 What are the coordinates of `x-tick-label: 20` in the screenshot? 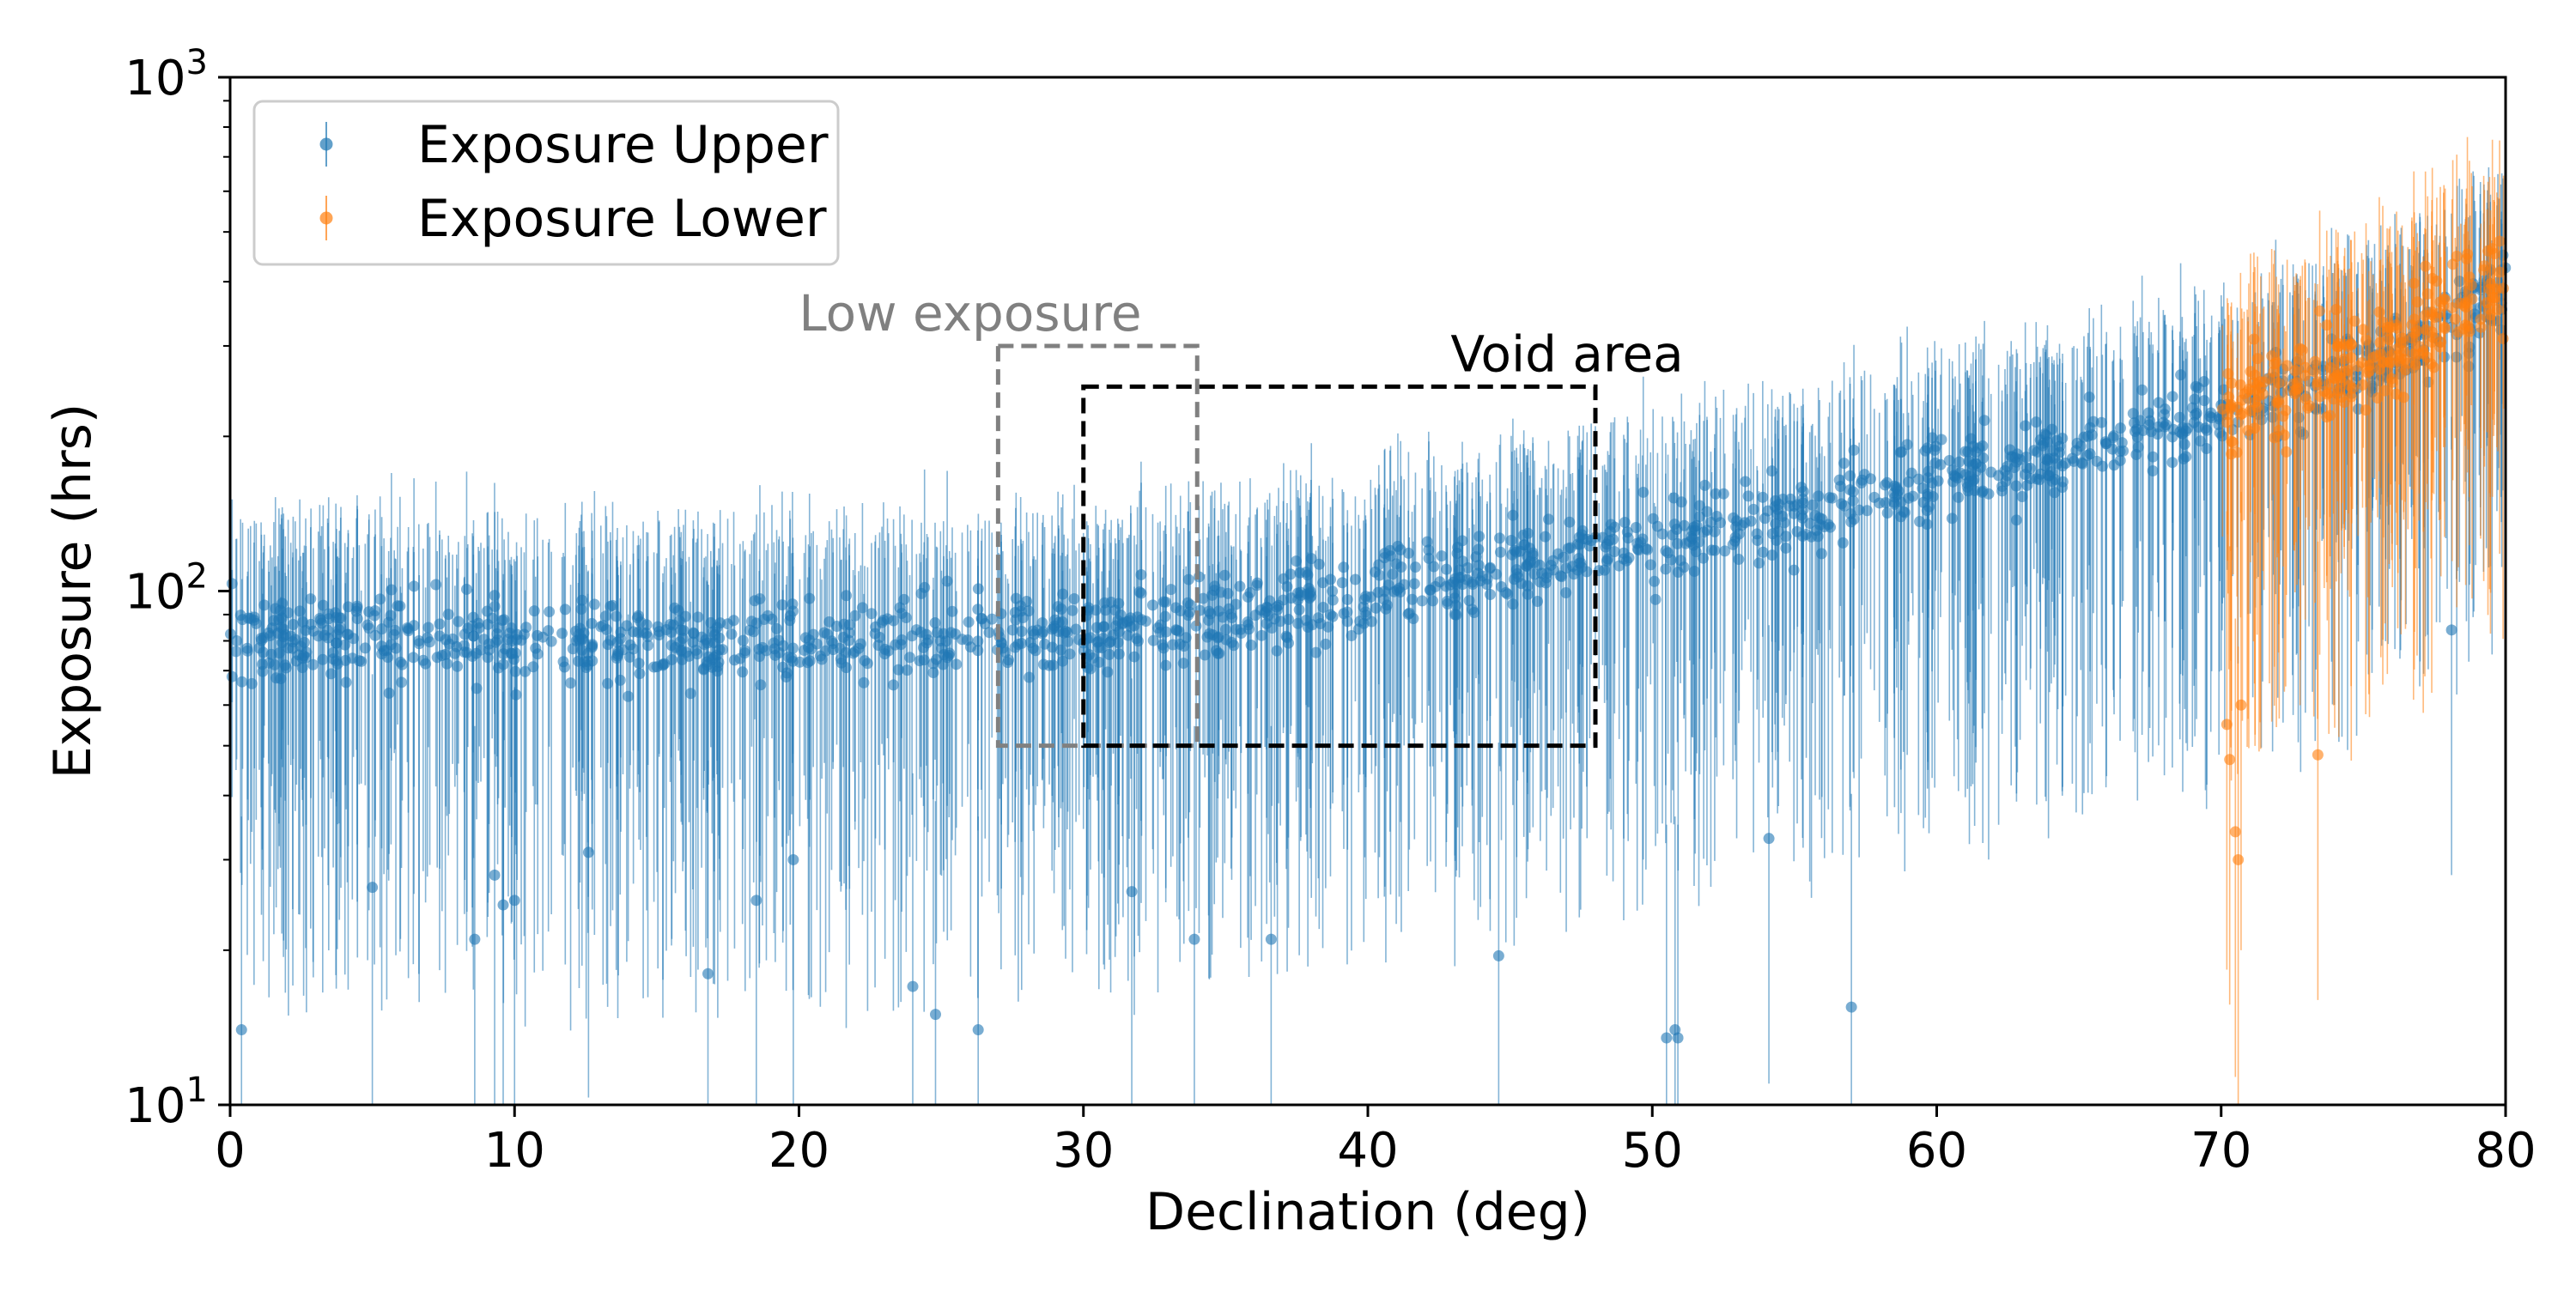 It's located at (799, 1151).